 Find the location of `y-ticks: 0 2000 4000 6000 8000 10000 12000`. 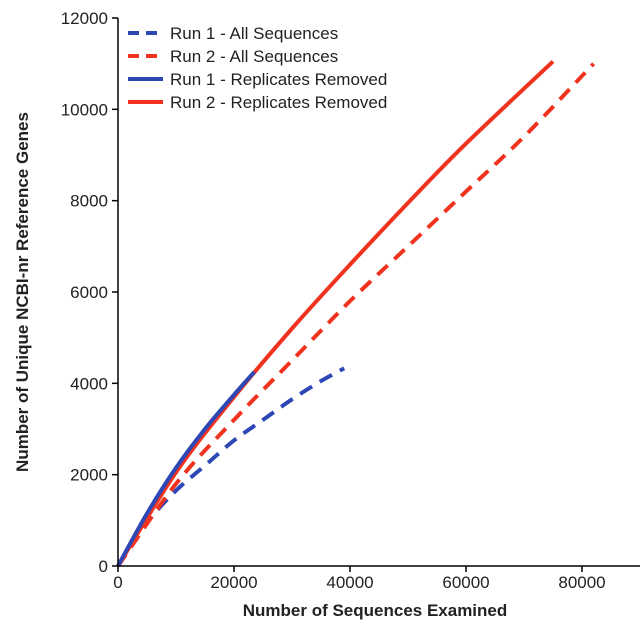

y-ticks: 0 2000 4000 6000 8000 10000 12000 is located at coordinates (89, 292).